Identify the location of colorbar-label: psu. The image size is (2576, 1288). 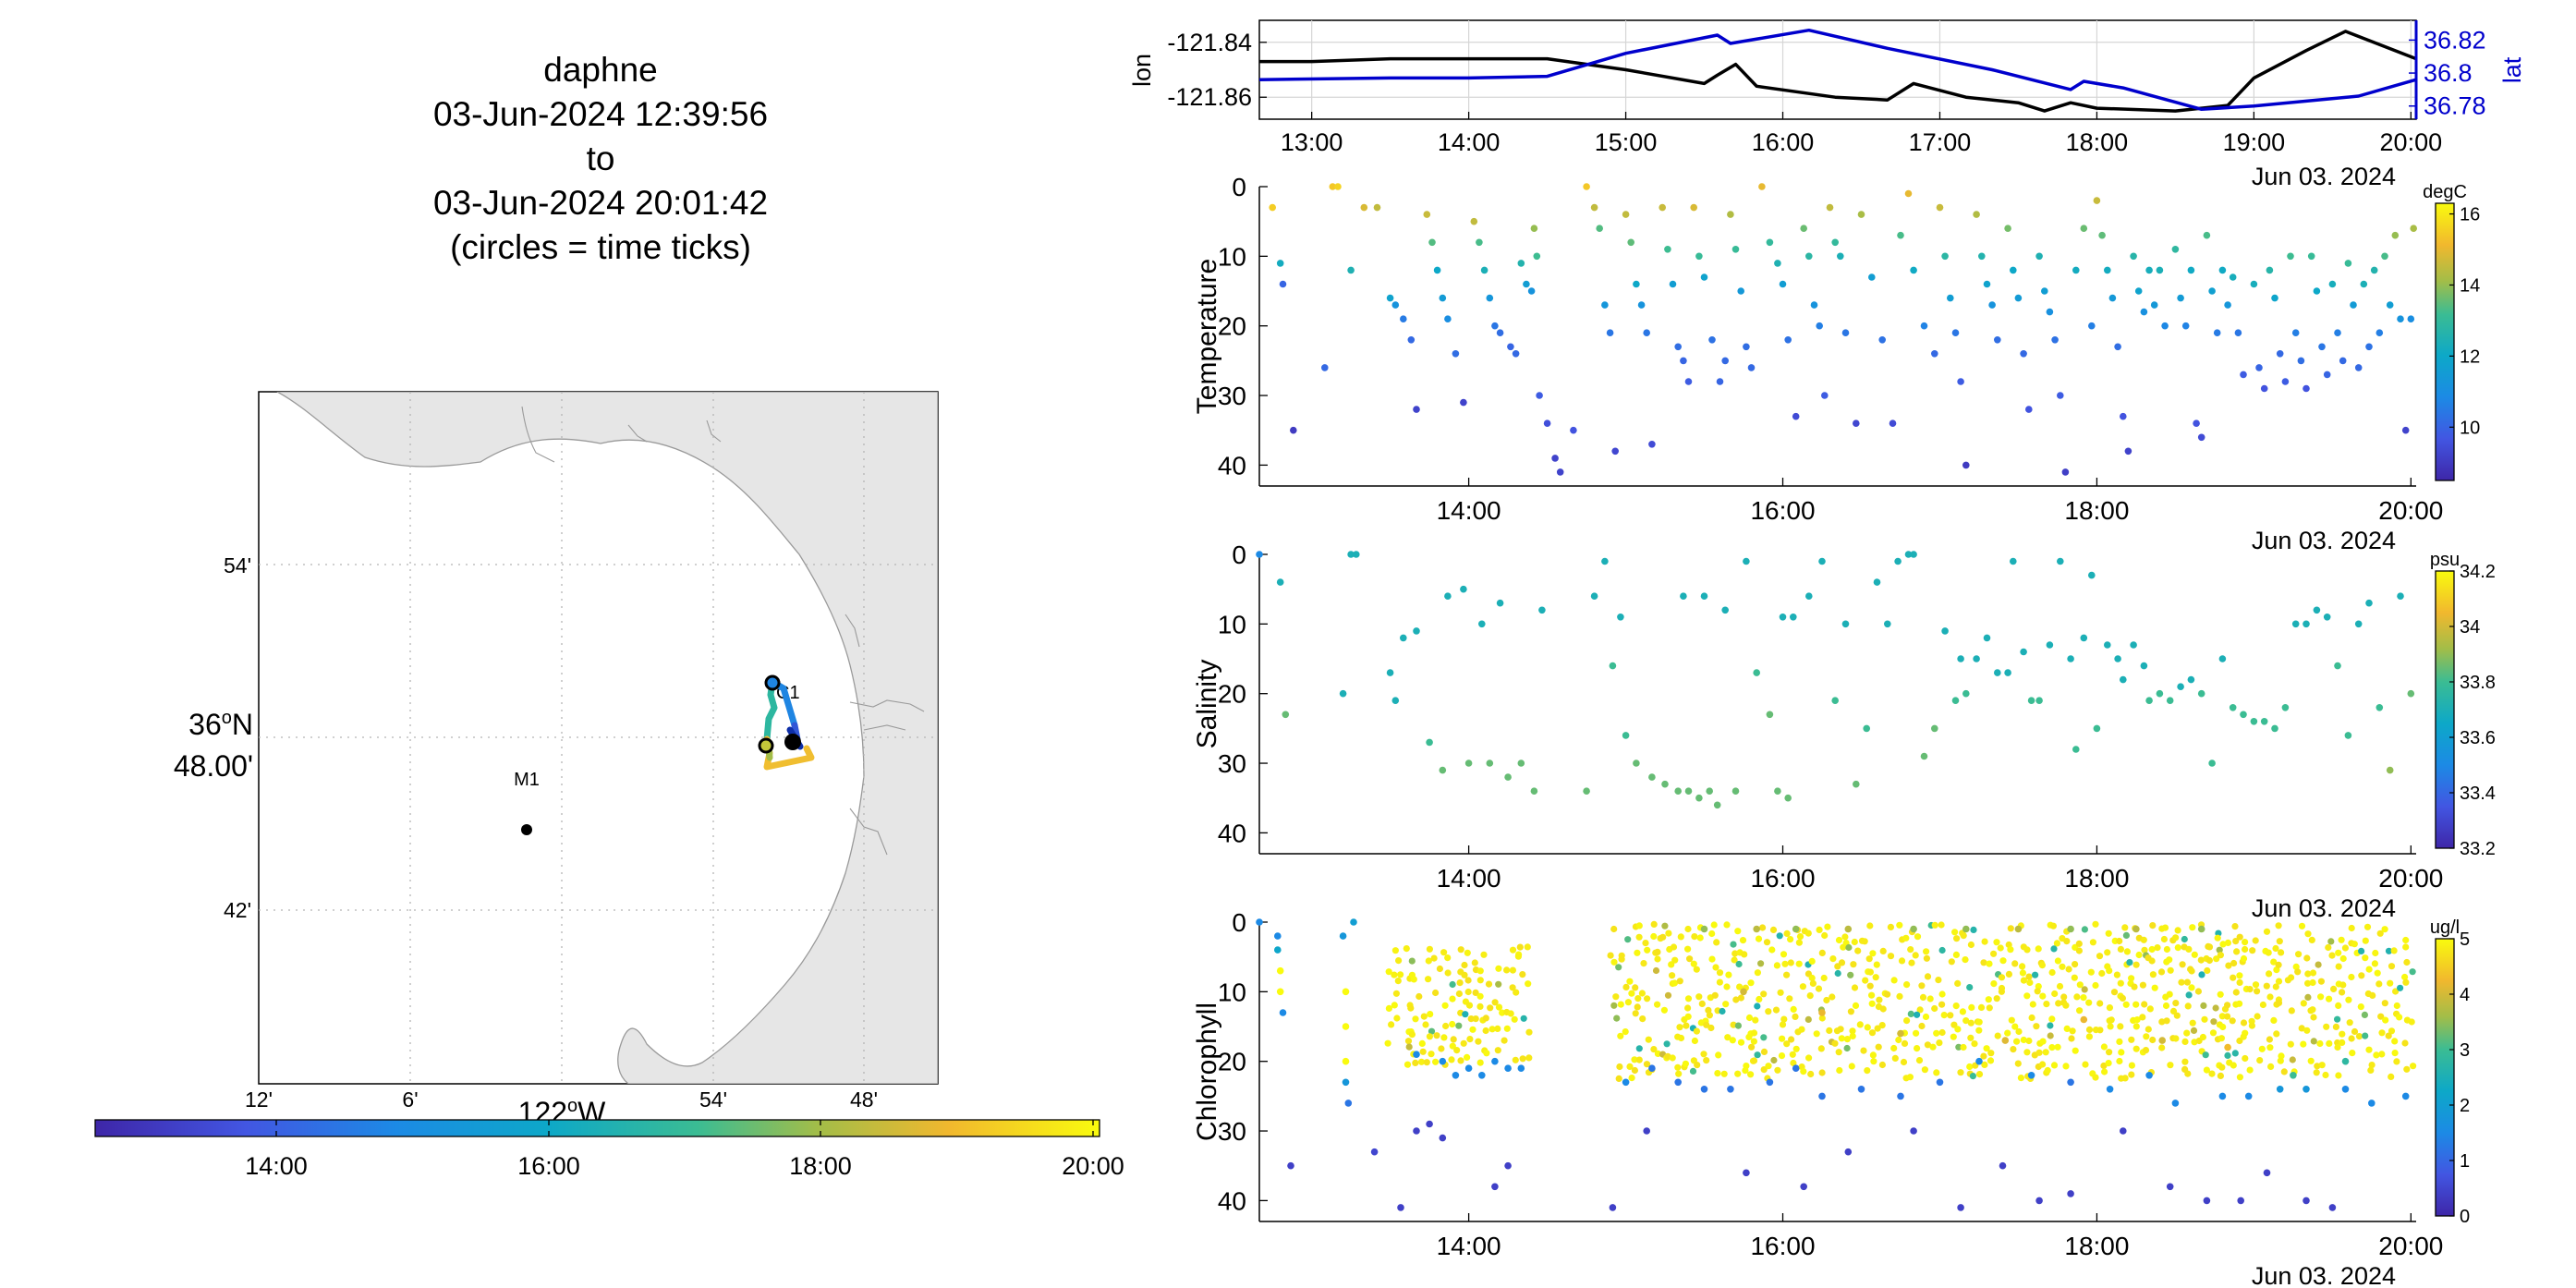
(2445, 560).